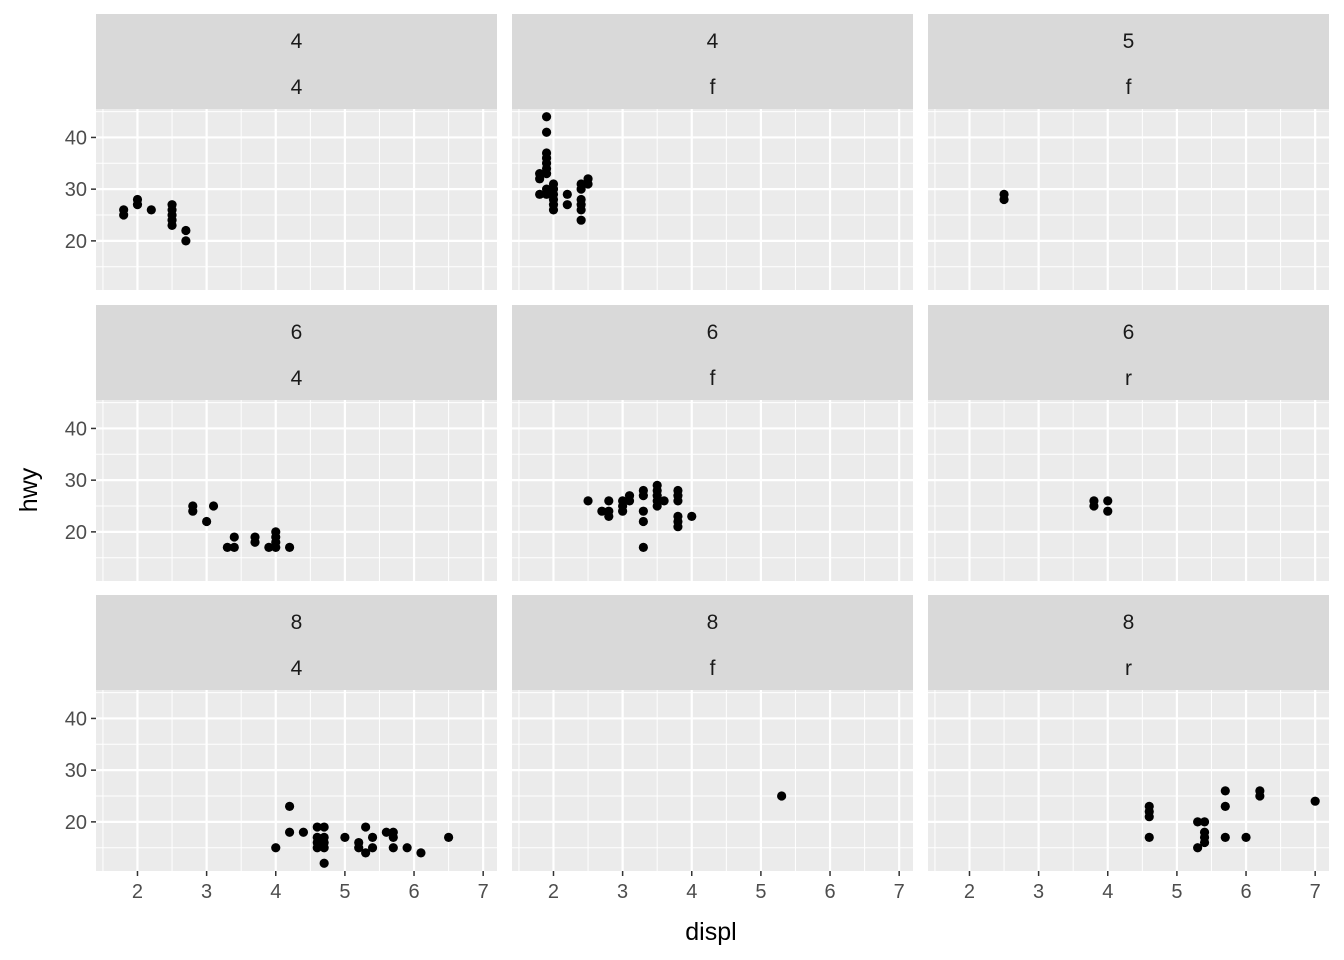  I want to click on facet-panel-8: 8f, so click(712, 733).